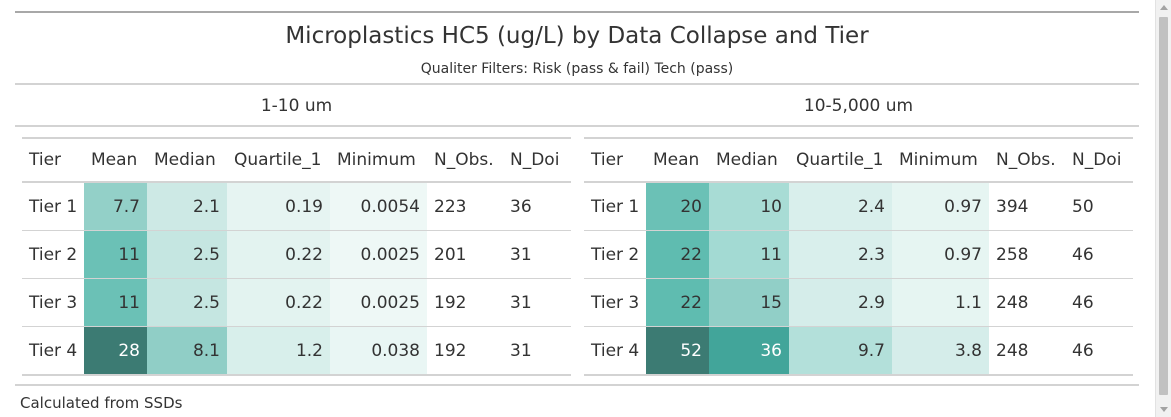  I want to click on cell-minimum: 1.1, so click(940, 302).